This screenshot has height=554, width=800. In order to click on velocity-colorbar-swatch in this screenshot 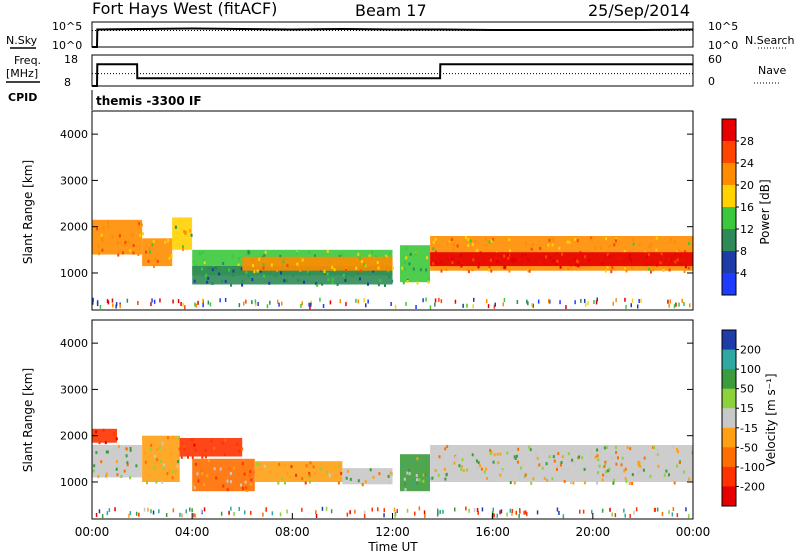, I will do `click(729, 496)`.